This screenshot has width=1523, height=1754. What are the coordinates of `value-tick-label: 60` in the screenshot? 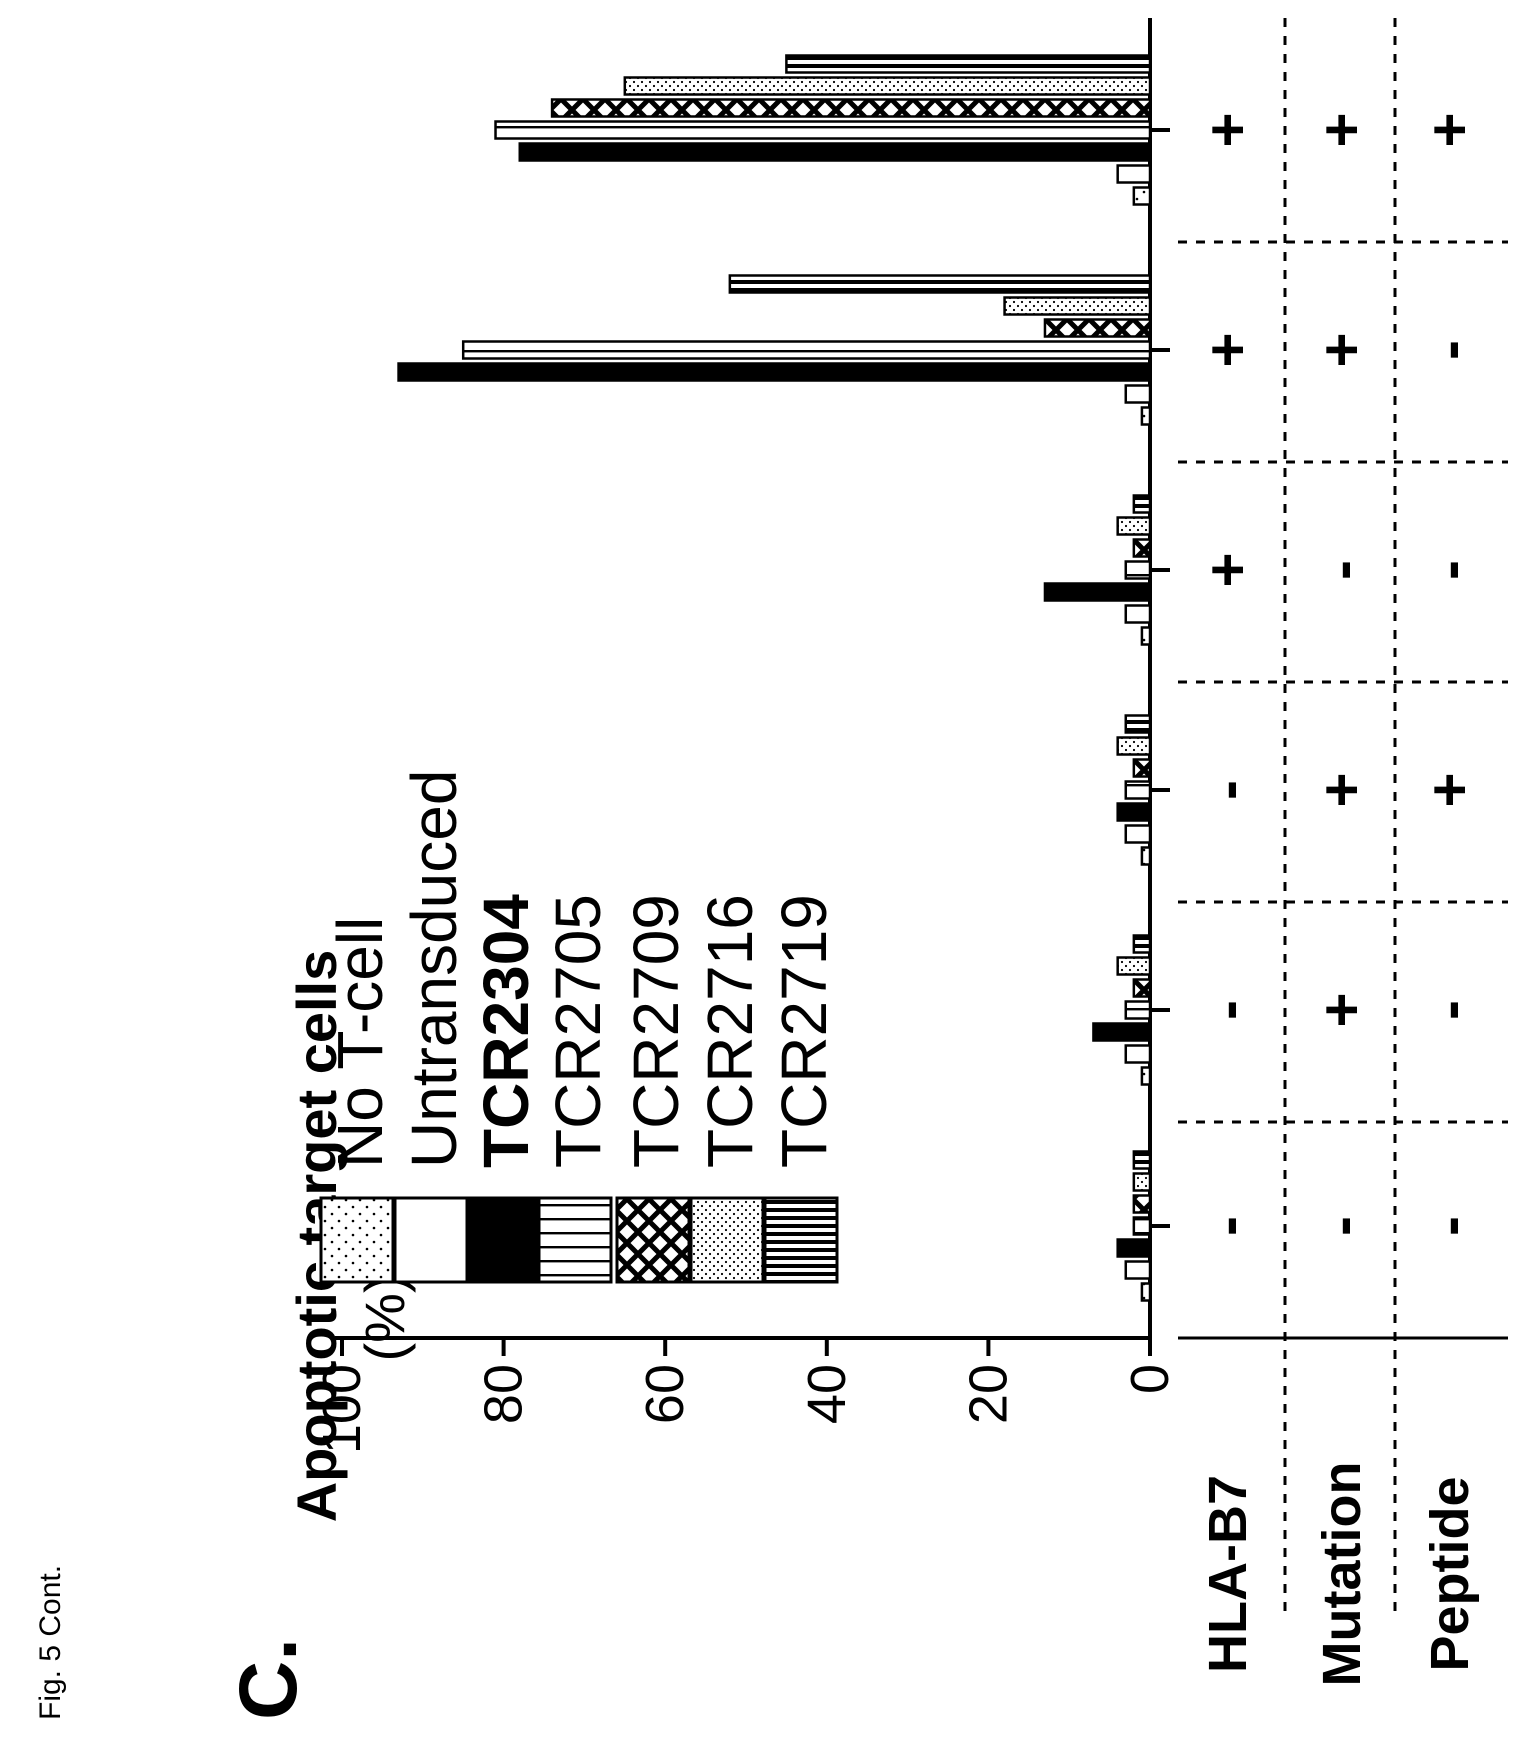 It's located at (665, 1394).